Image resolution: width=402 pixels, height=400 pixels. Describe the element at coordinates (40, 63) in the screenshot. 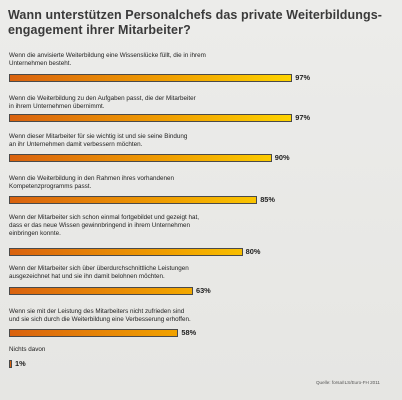

I see `bar-label-line: Unternehmen besteht.` at that location.